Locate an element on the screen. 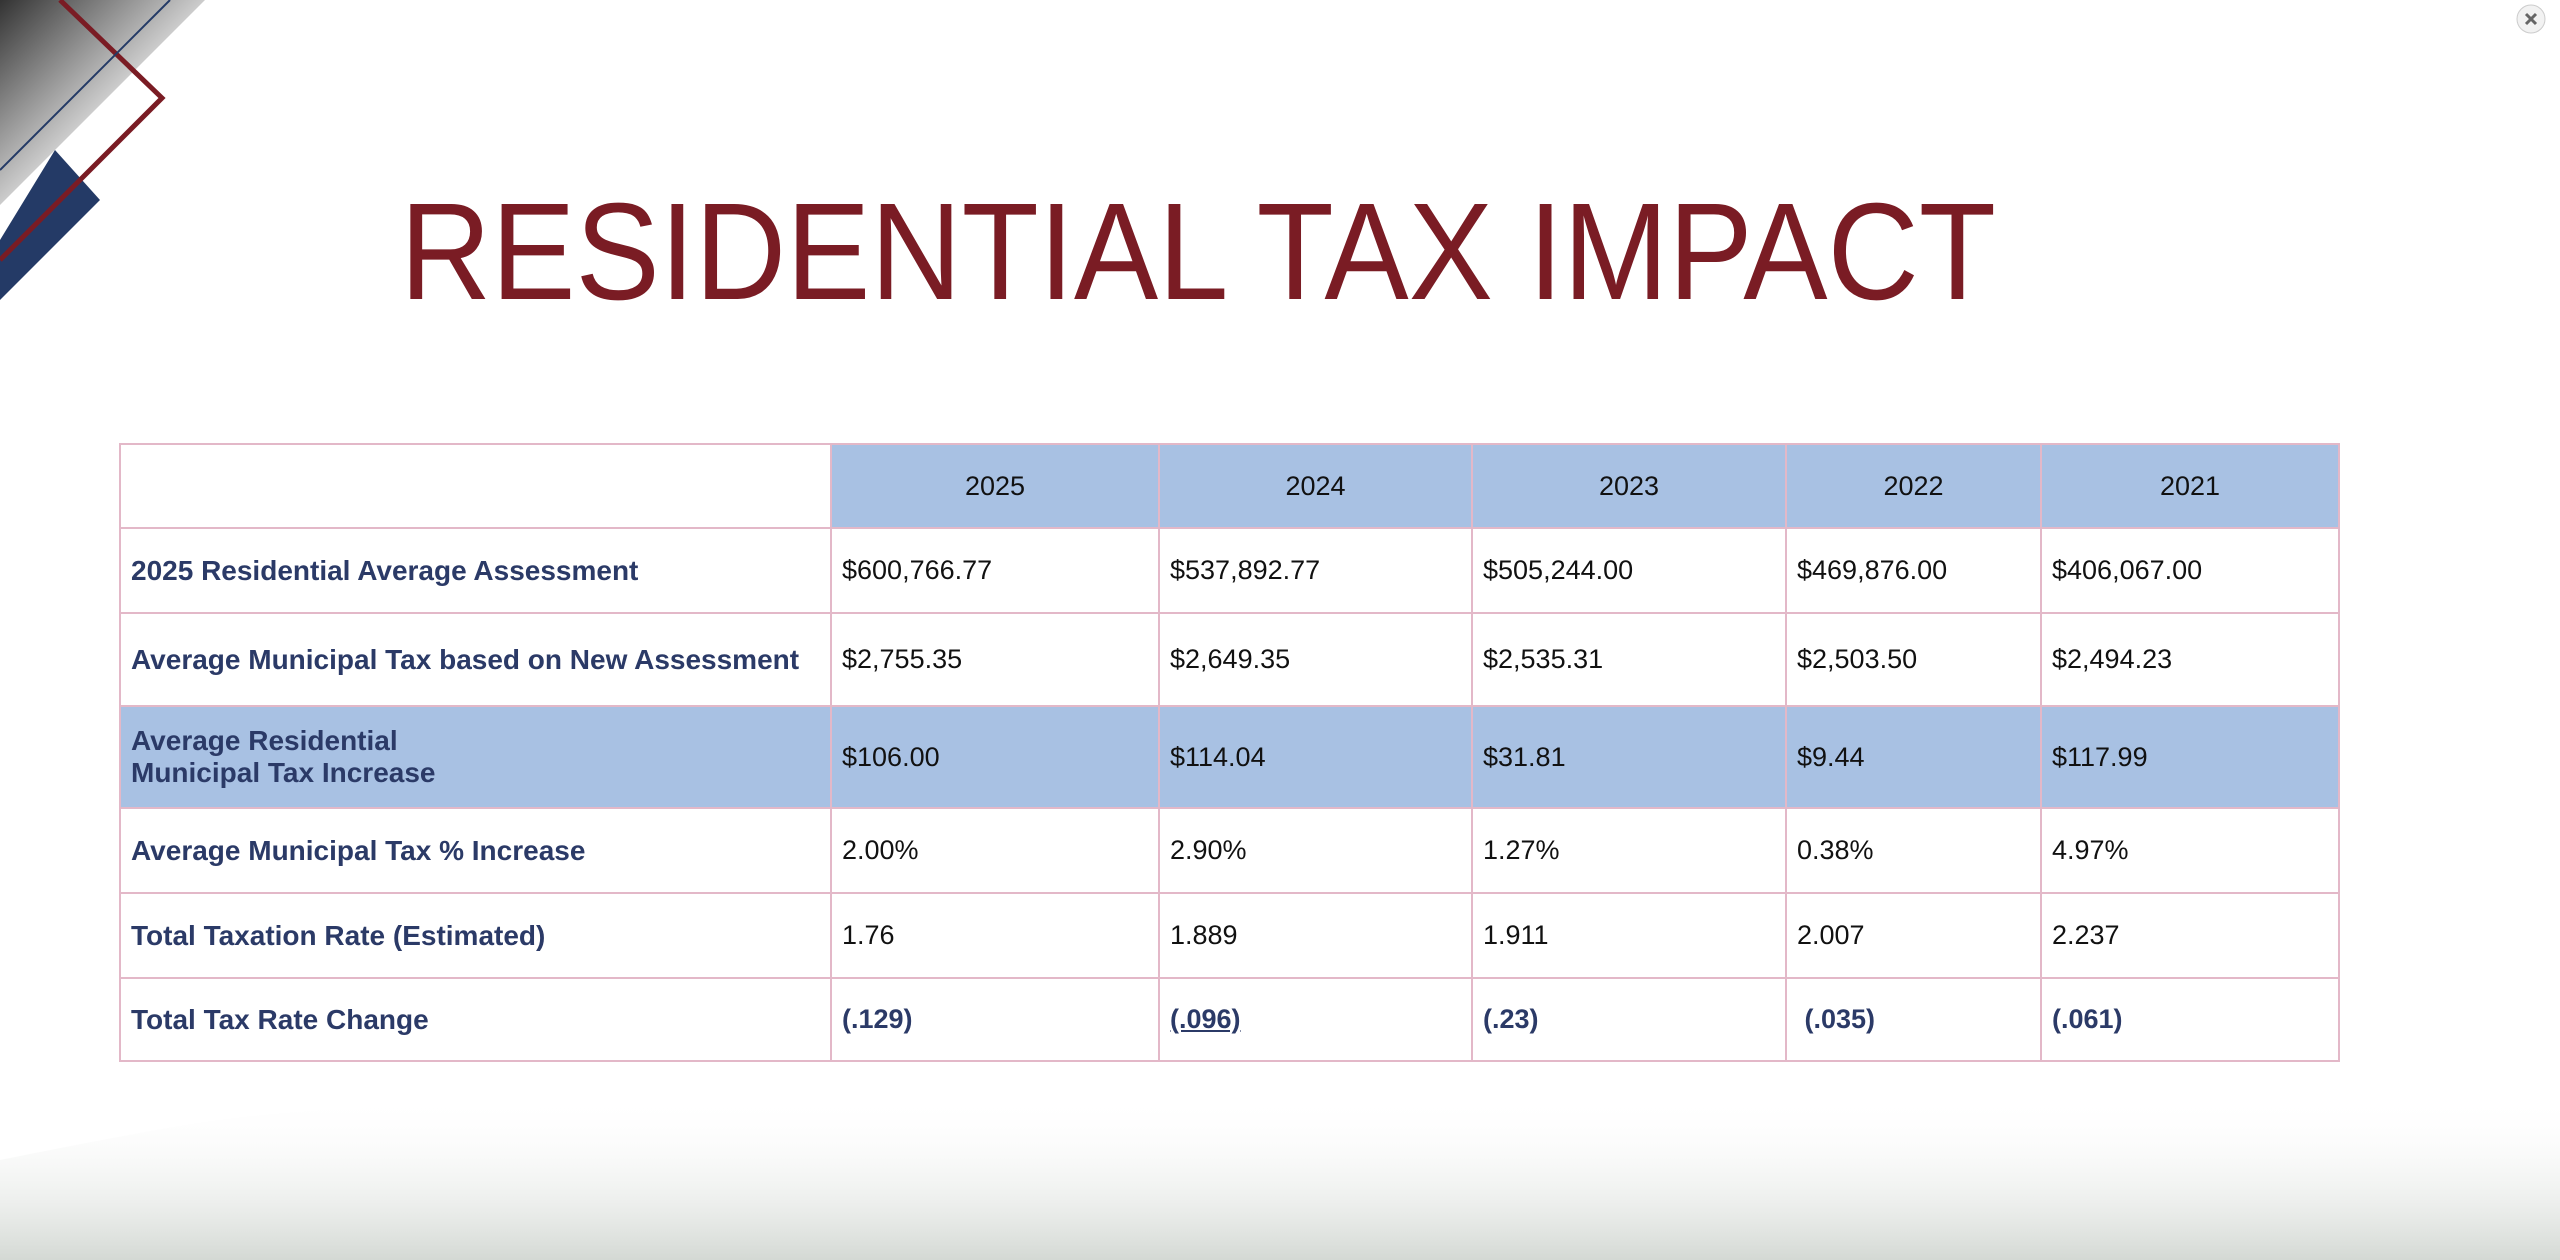  value-cell: $2,649.35 is located at coordinates (1315, 659).